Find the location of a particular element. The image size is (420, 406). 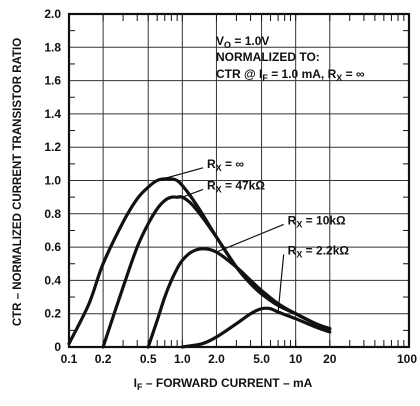

x-tick-label: 20 is located at coordinates (330, 359).